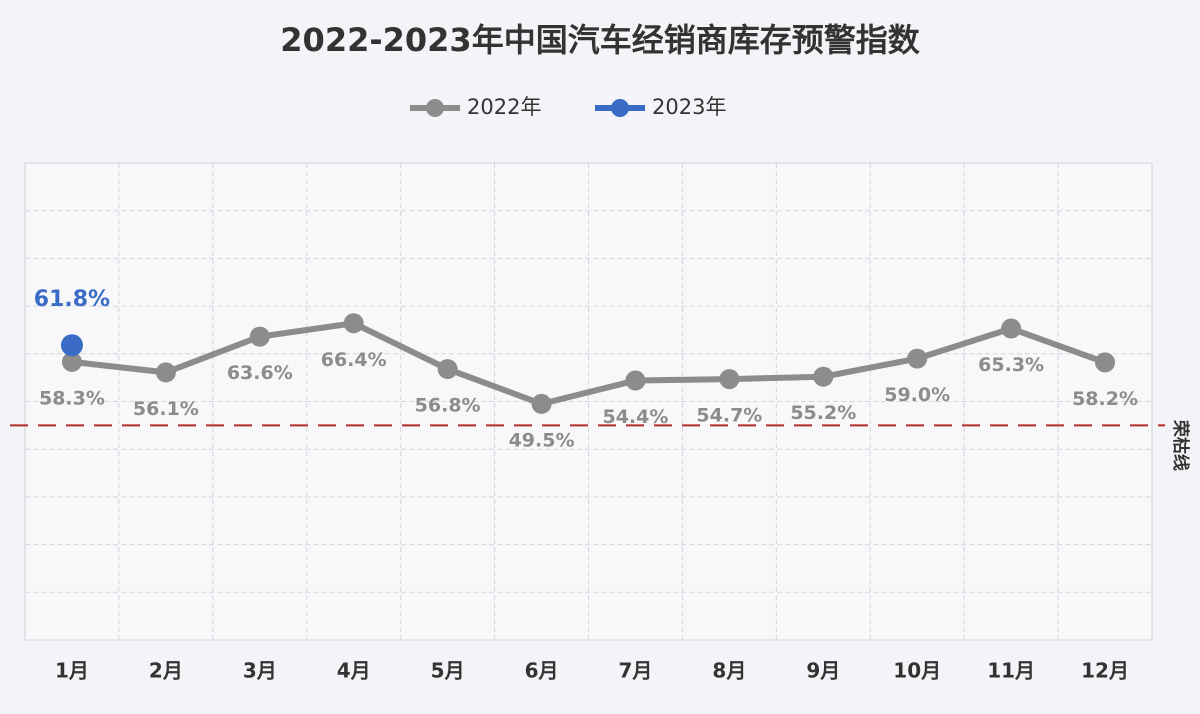  What do you see at coordinates (689, 107) in the screenshot?
I see `legend-label: 2023年` at bounding box center [689, 107].